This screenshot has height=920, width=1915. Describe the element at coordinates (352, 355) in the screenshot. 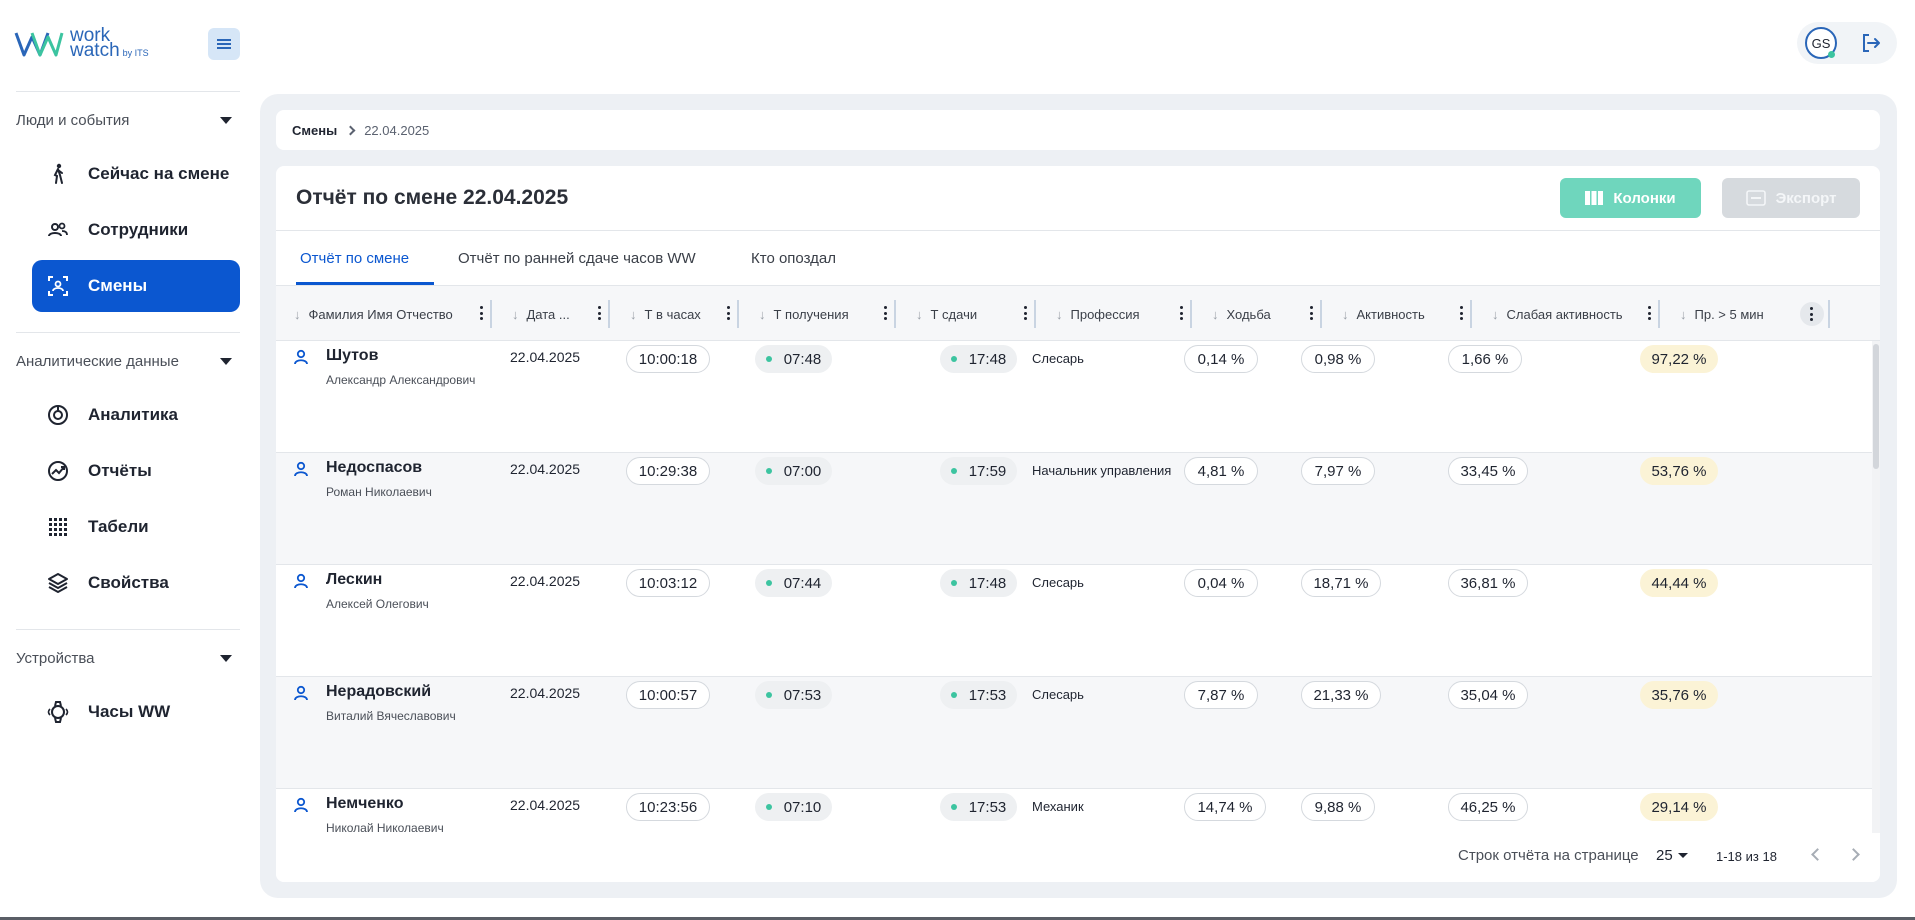

I see `employee-last-name: Шутов` at that location.